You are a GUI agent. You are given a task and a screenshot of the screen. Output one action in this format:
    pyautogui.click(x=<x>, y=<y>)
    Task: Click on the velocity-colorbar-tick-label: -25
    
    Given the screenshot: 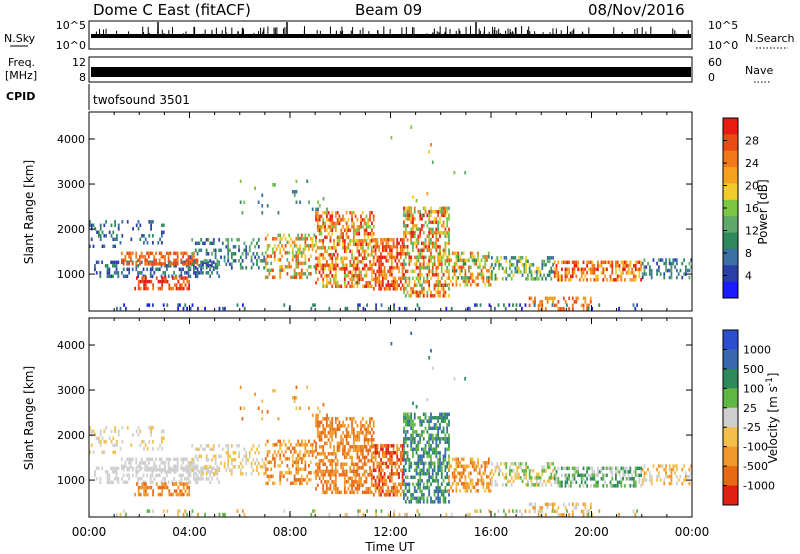 What is the action you would take?
    pyautogui.click(x=752, y=427)
    